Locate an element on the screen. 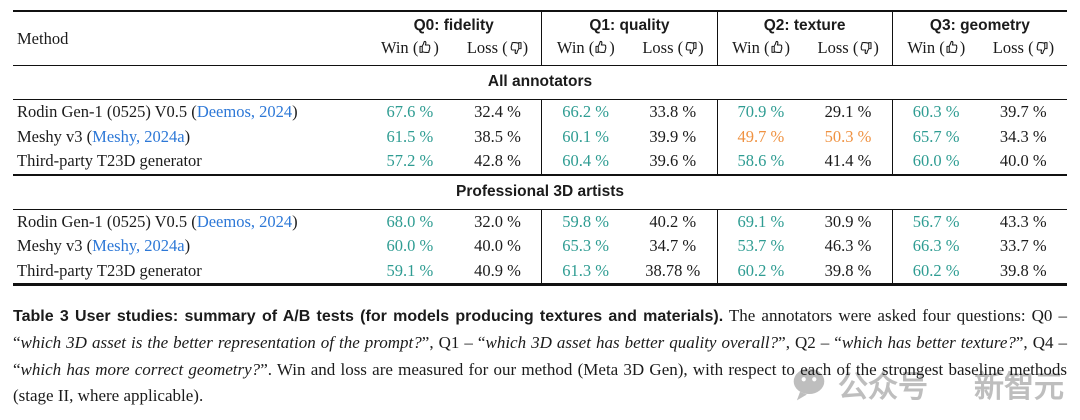  q3-win-value: 66.3 % is located at coordinates (935, 246).